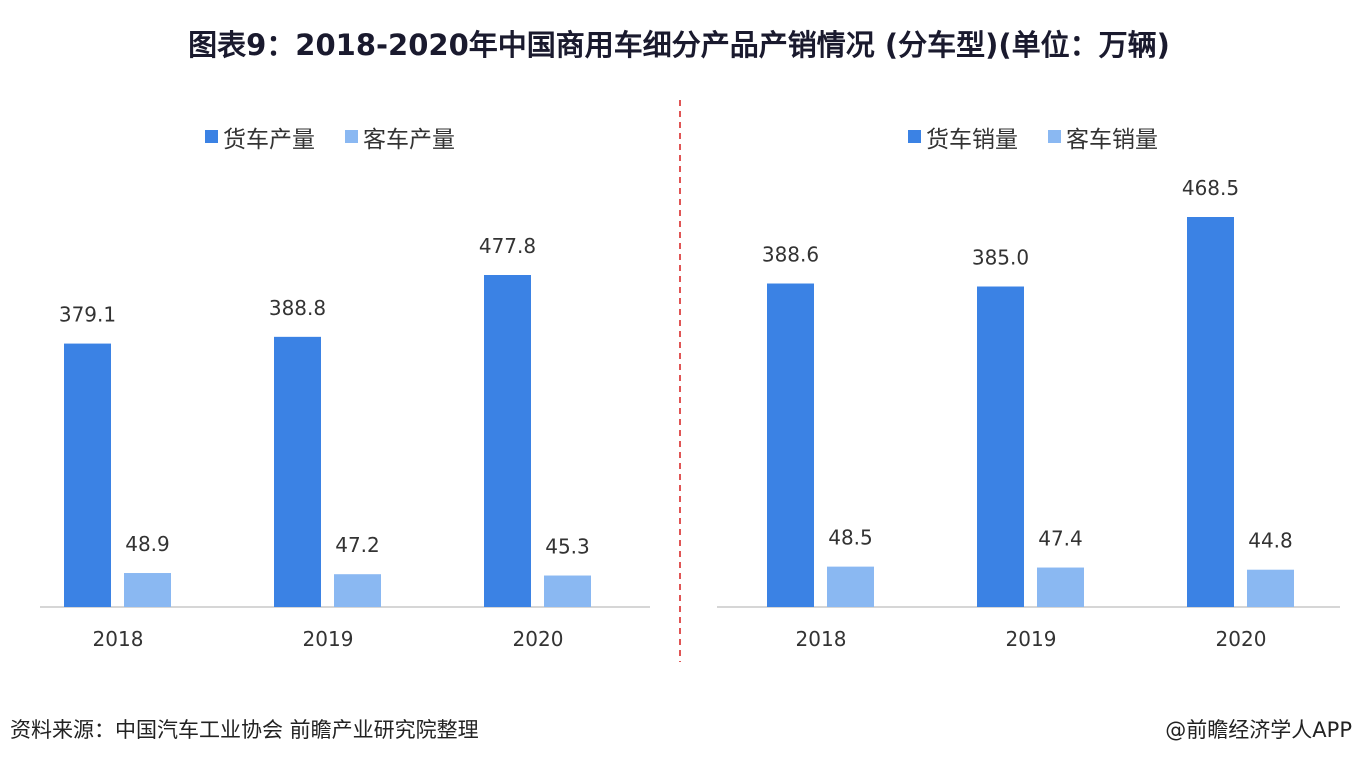  I want to click on data-label: 379.1, so click(87, 315).